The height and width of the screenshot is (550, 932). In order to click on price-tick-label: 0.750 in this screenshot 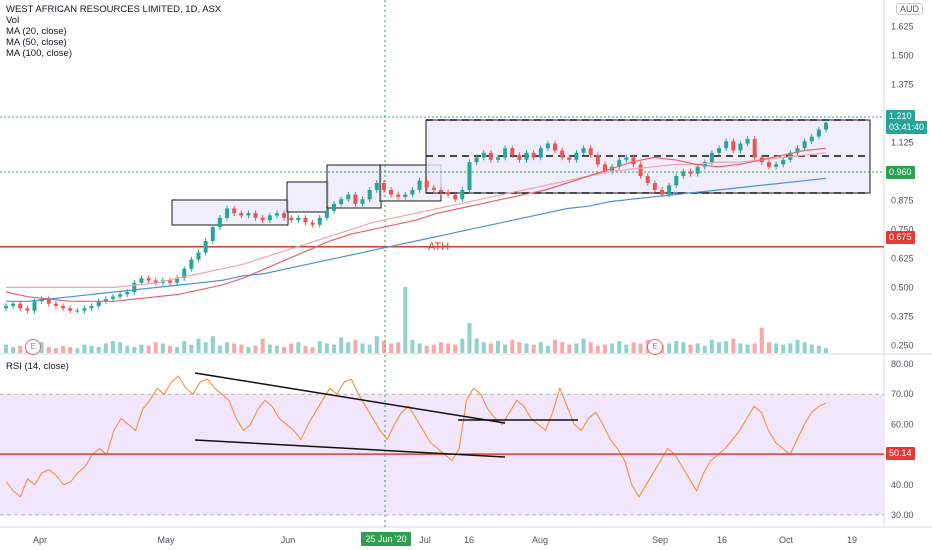, I will do `click(902, 229)`.